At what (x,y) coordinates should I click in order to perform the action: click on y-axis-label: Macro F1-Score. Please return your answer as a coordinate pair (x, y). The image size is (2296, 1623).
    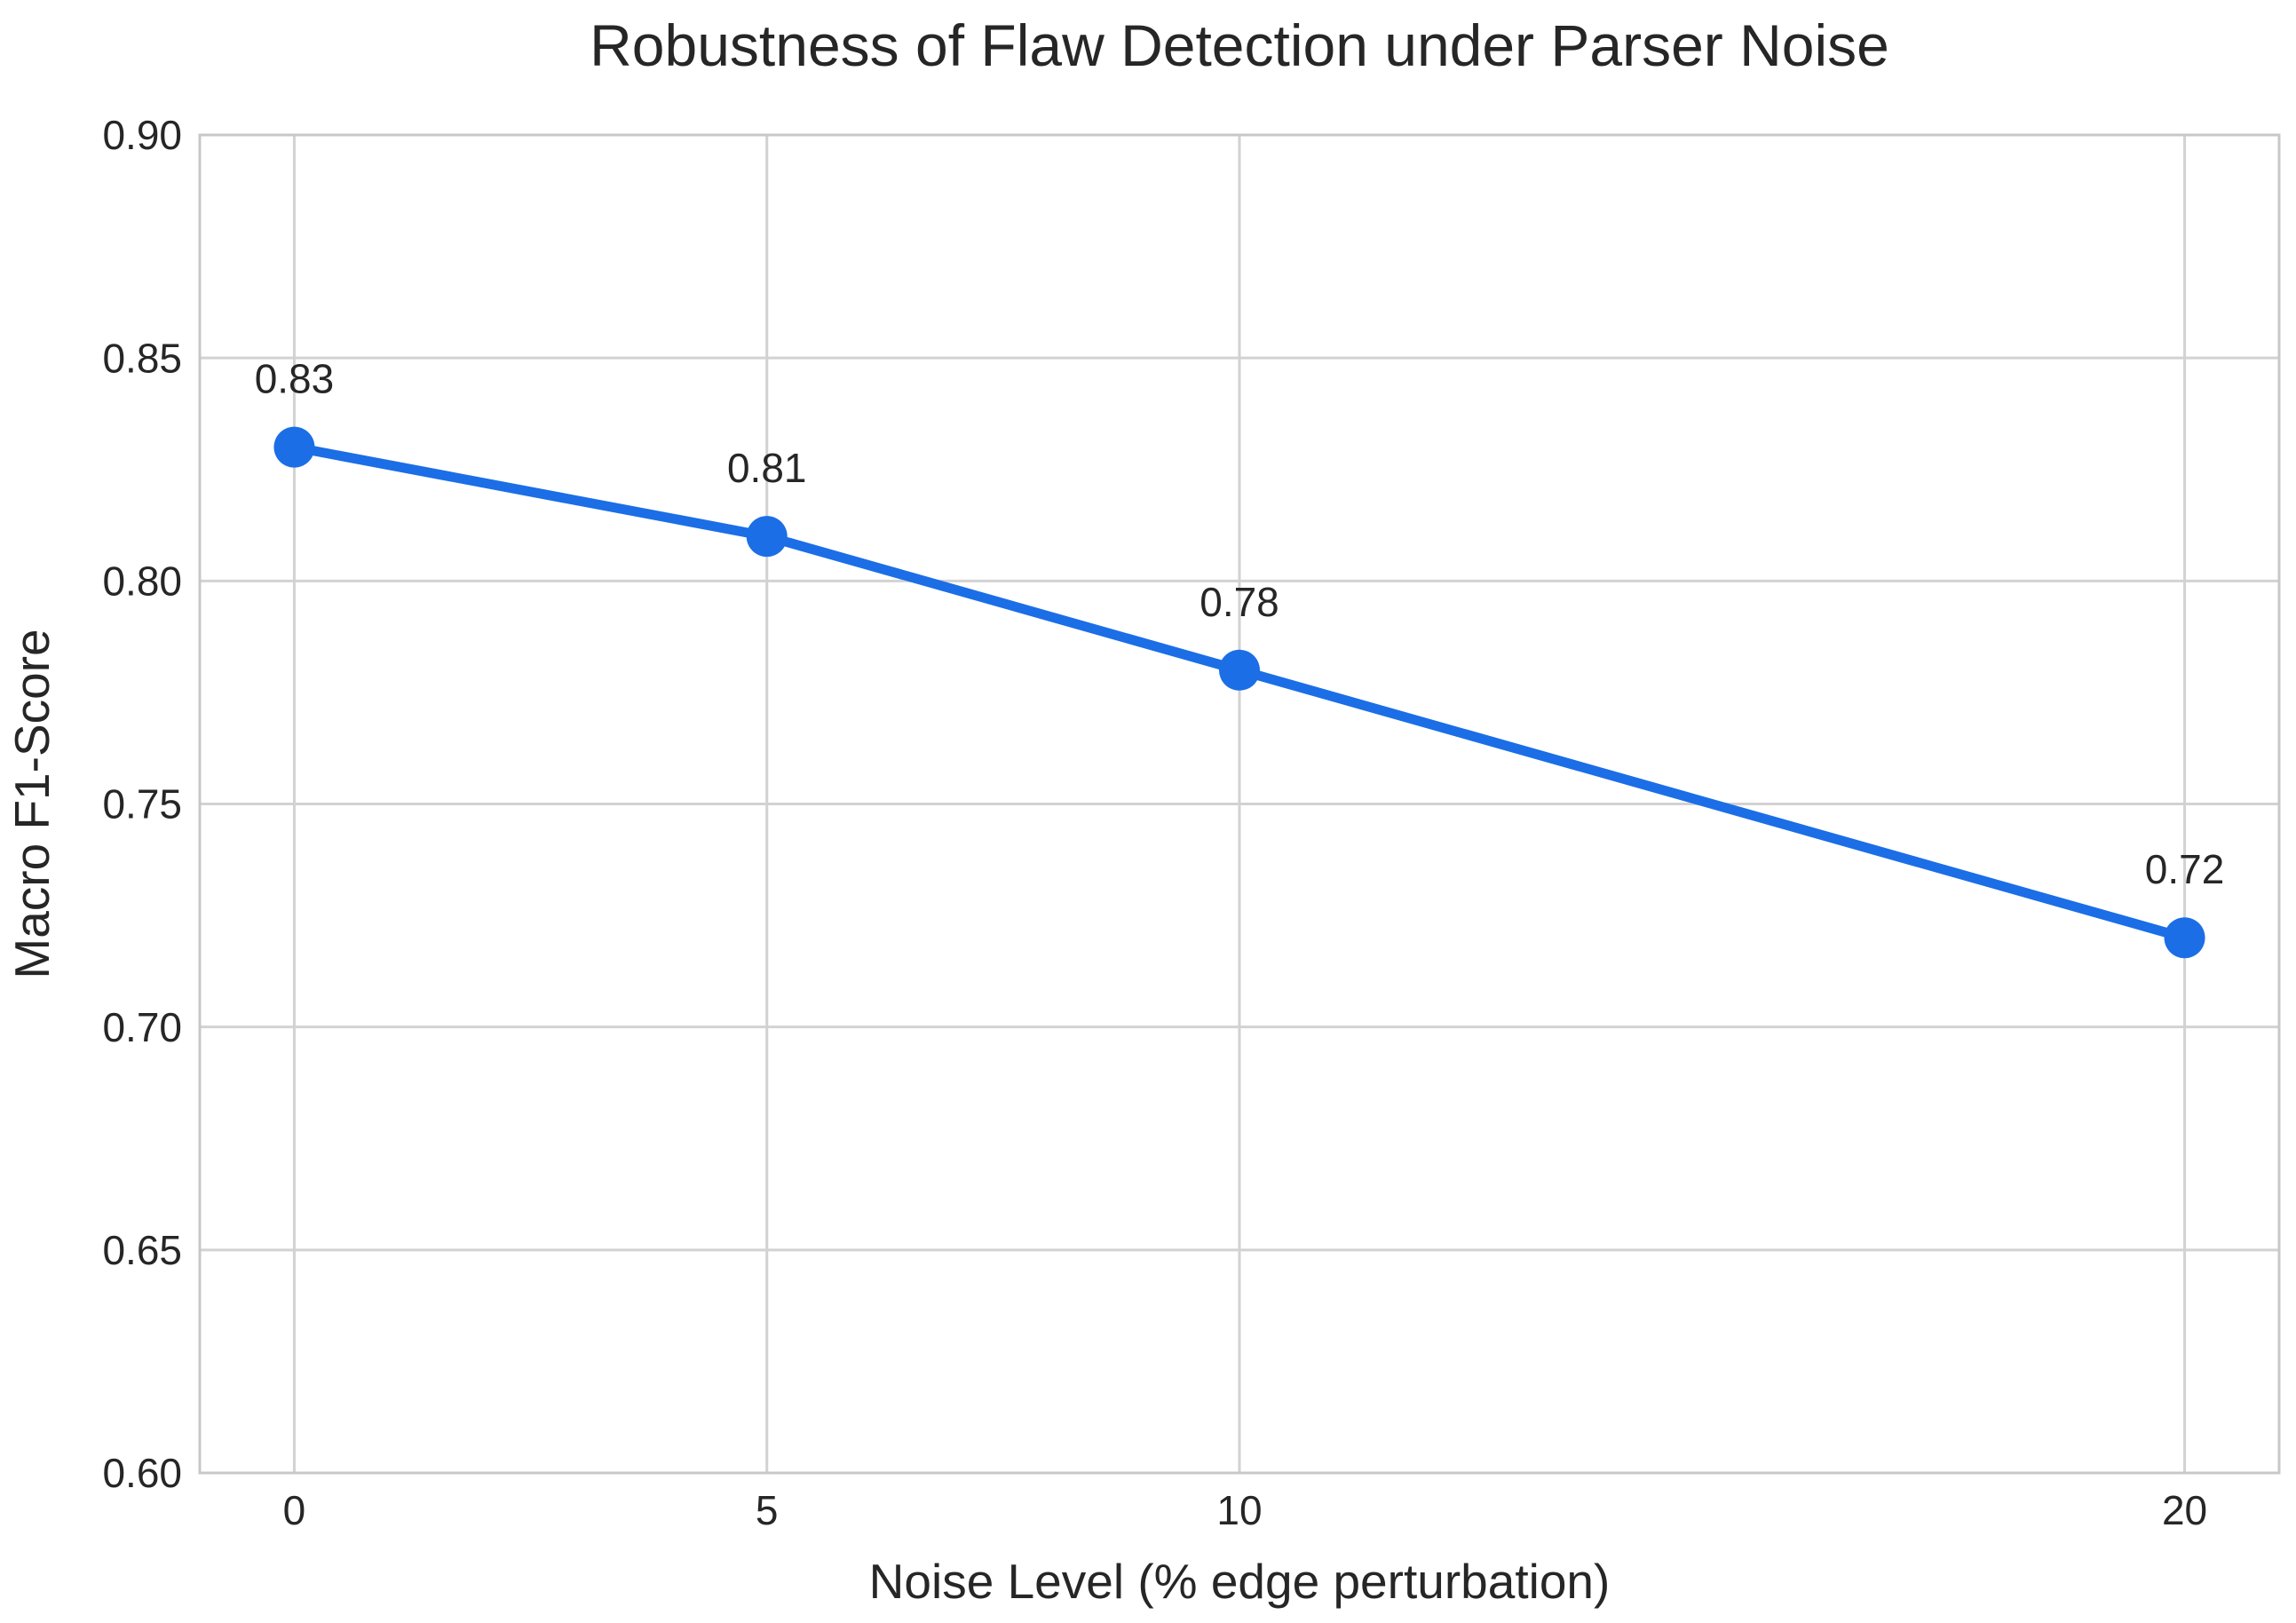
    Looking at the image, I should click on (31, 803).